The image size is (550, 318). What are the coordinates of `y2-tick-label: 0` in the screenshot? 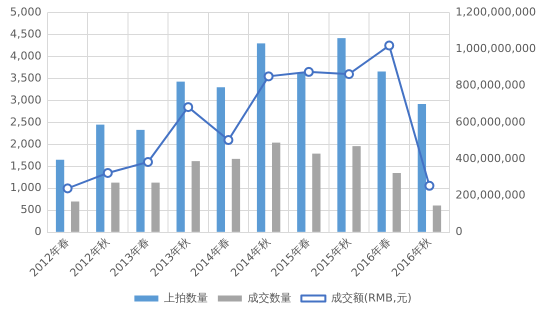 It's located at (459, 231).